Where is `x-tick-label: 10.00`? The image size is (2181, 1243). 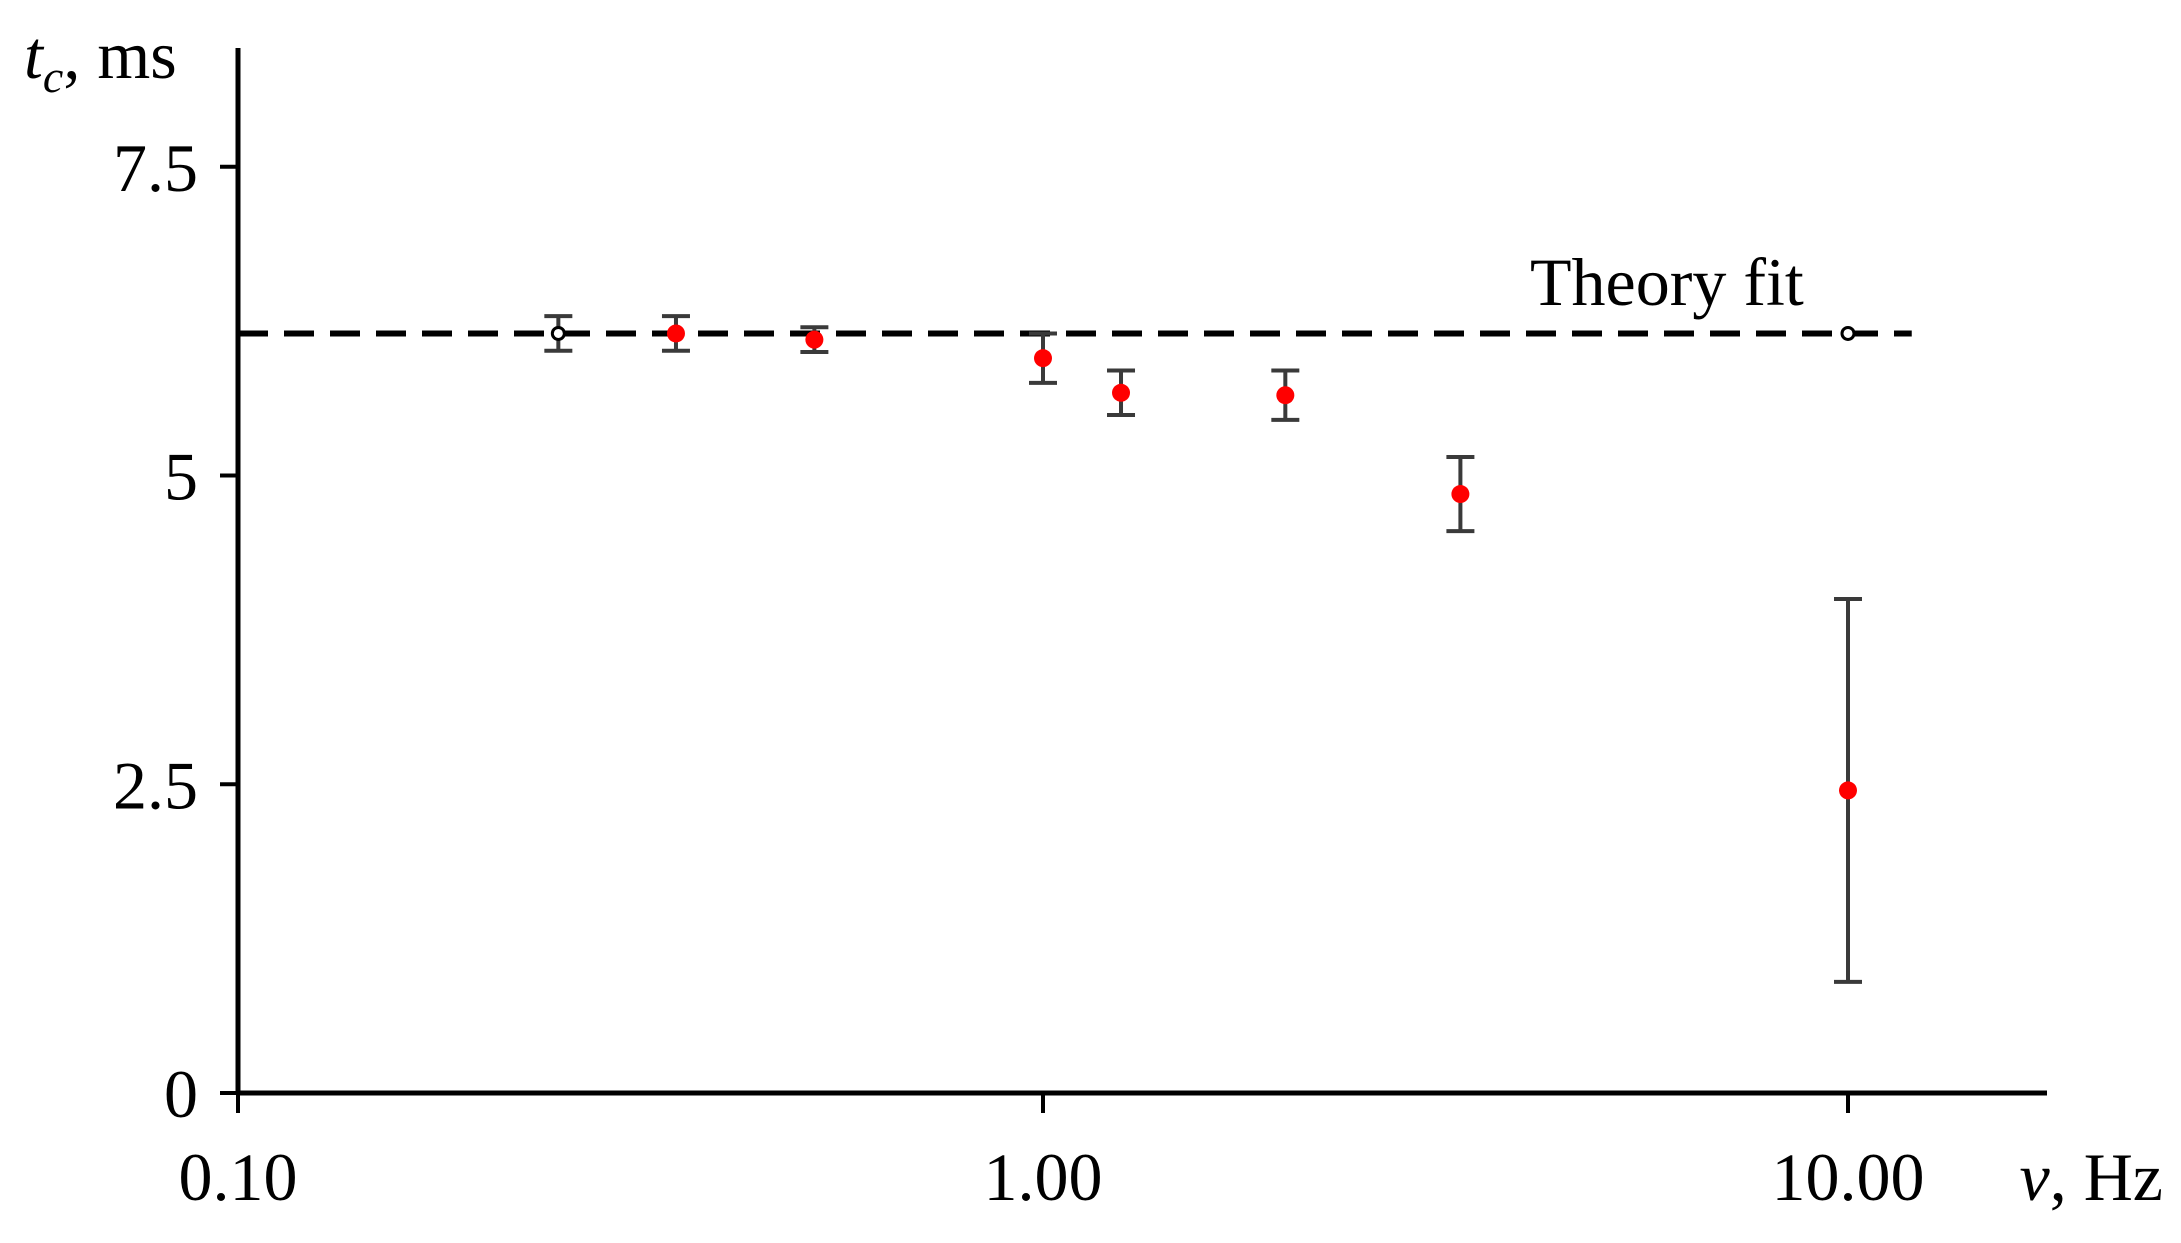 x-tick-label: 10.00 is located at coordinates (1848, 1177).